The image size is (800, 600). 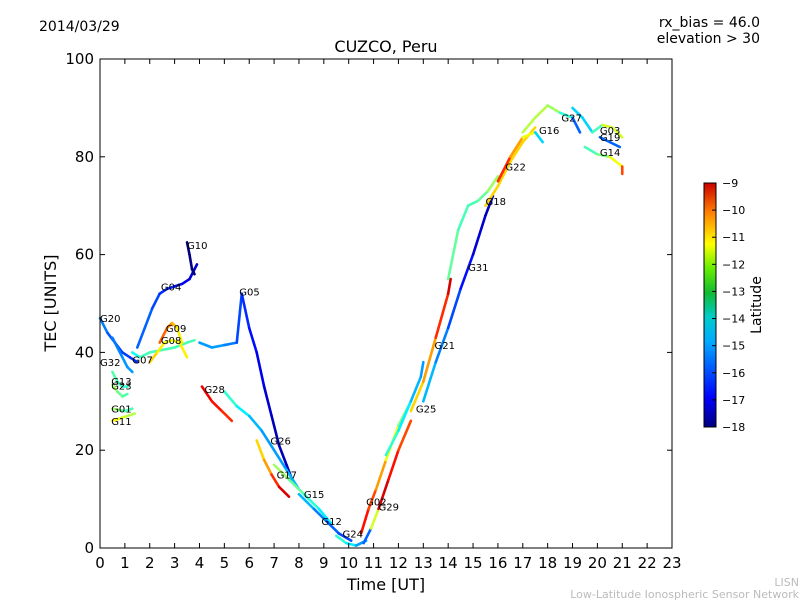 What do you see at coordinates (398, 563) in the screenshot?
I see `x-tick-label: 12` at bounding box center [398, 563].